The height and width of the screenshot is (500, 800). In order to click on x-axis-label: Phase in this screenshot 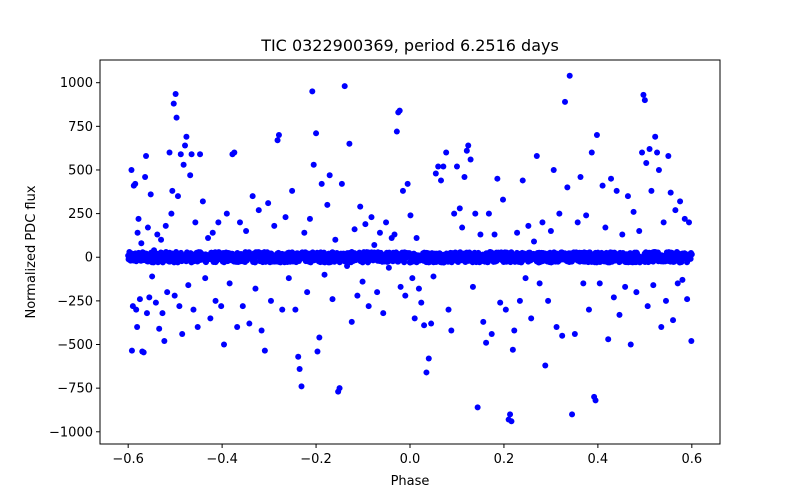, I will do `click(410, 481)`.